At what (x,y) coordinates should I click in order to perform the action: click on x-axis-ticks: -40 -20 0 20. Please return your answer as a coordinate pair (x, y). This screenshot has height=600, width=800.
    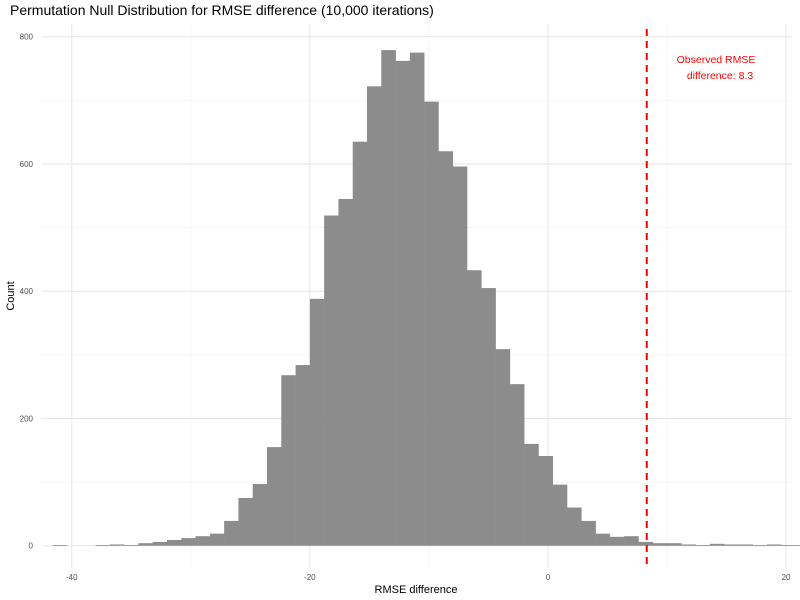
    Looking at the image, I should click on (428, 577).